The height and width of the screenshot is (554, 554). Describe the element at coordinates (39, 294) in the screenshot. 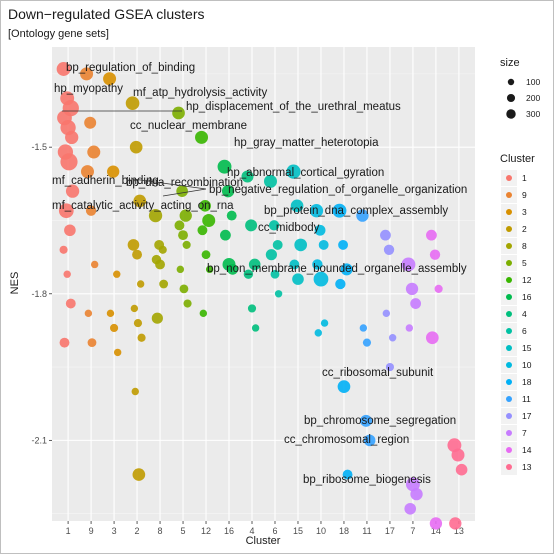

I see `y-tick-label: -1.8` at that location.